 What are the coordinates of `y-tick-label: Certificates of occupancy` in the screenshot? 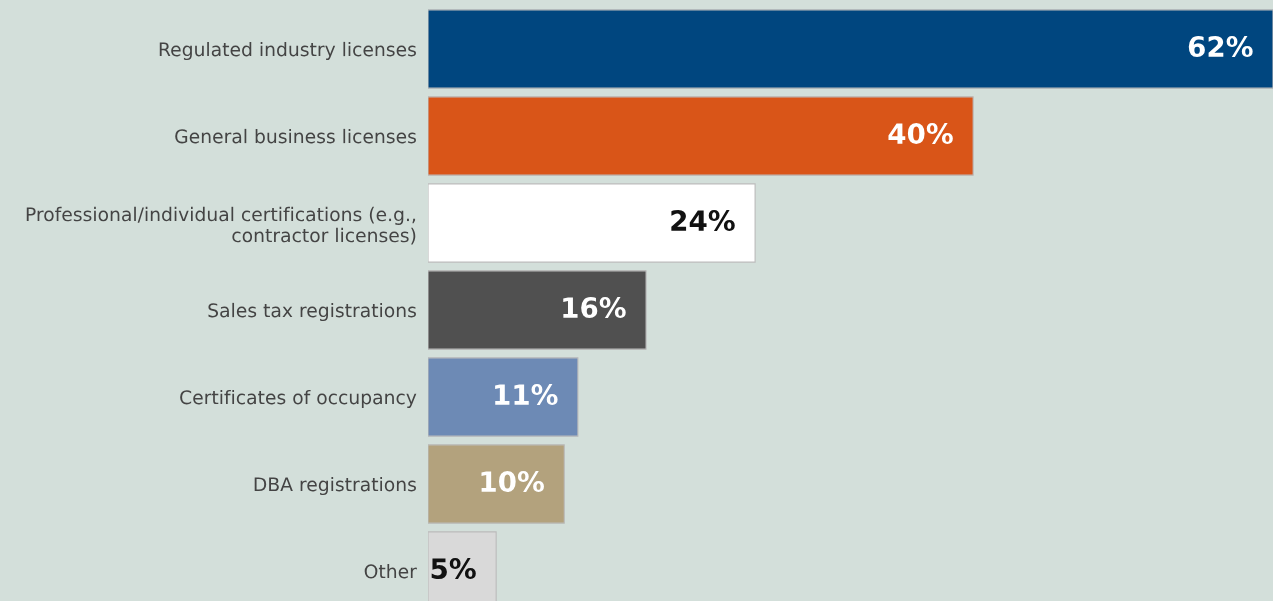 It's located at (298, 399).